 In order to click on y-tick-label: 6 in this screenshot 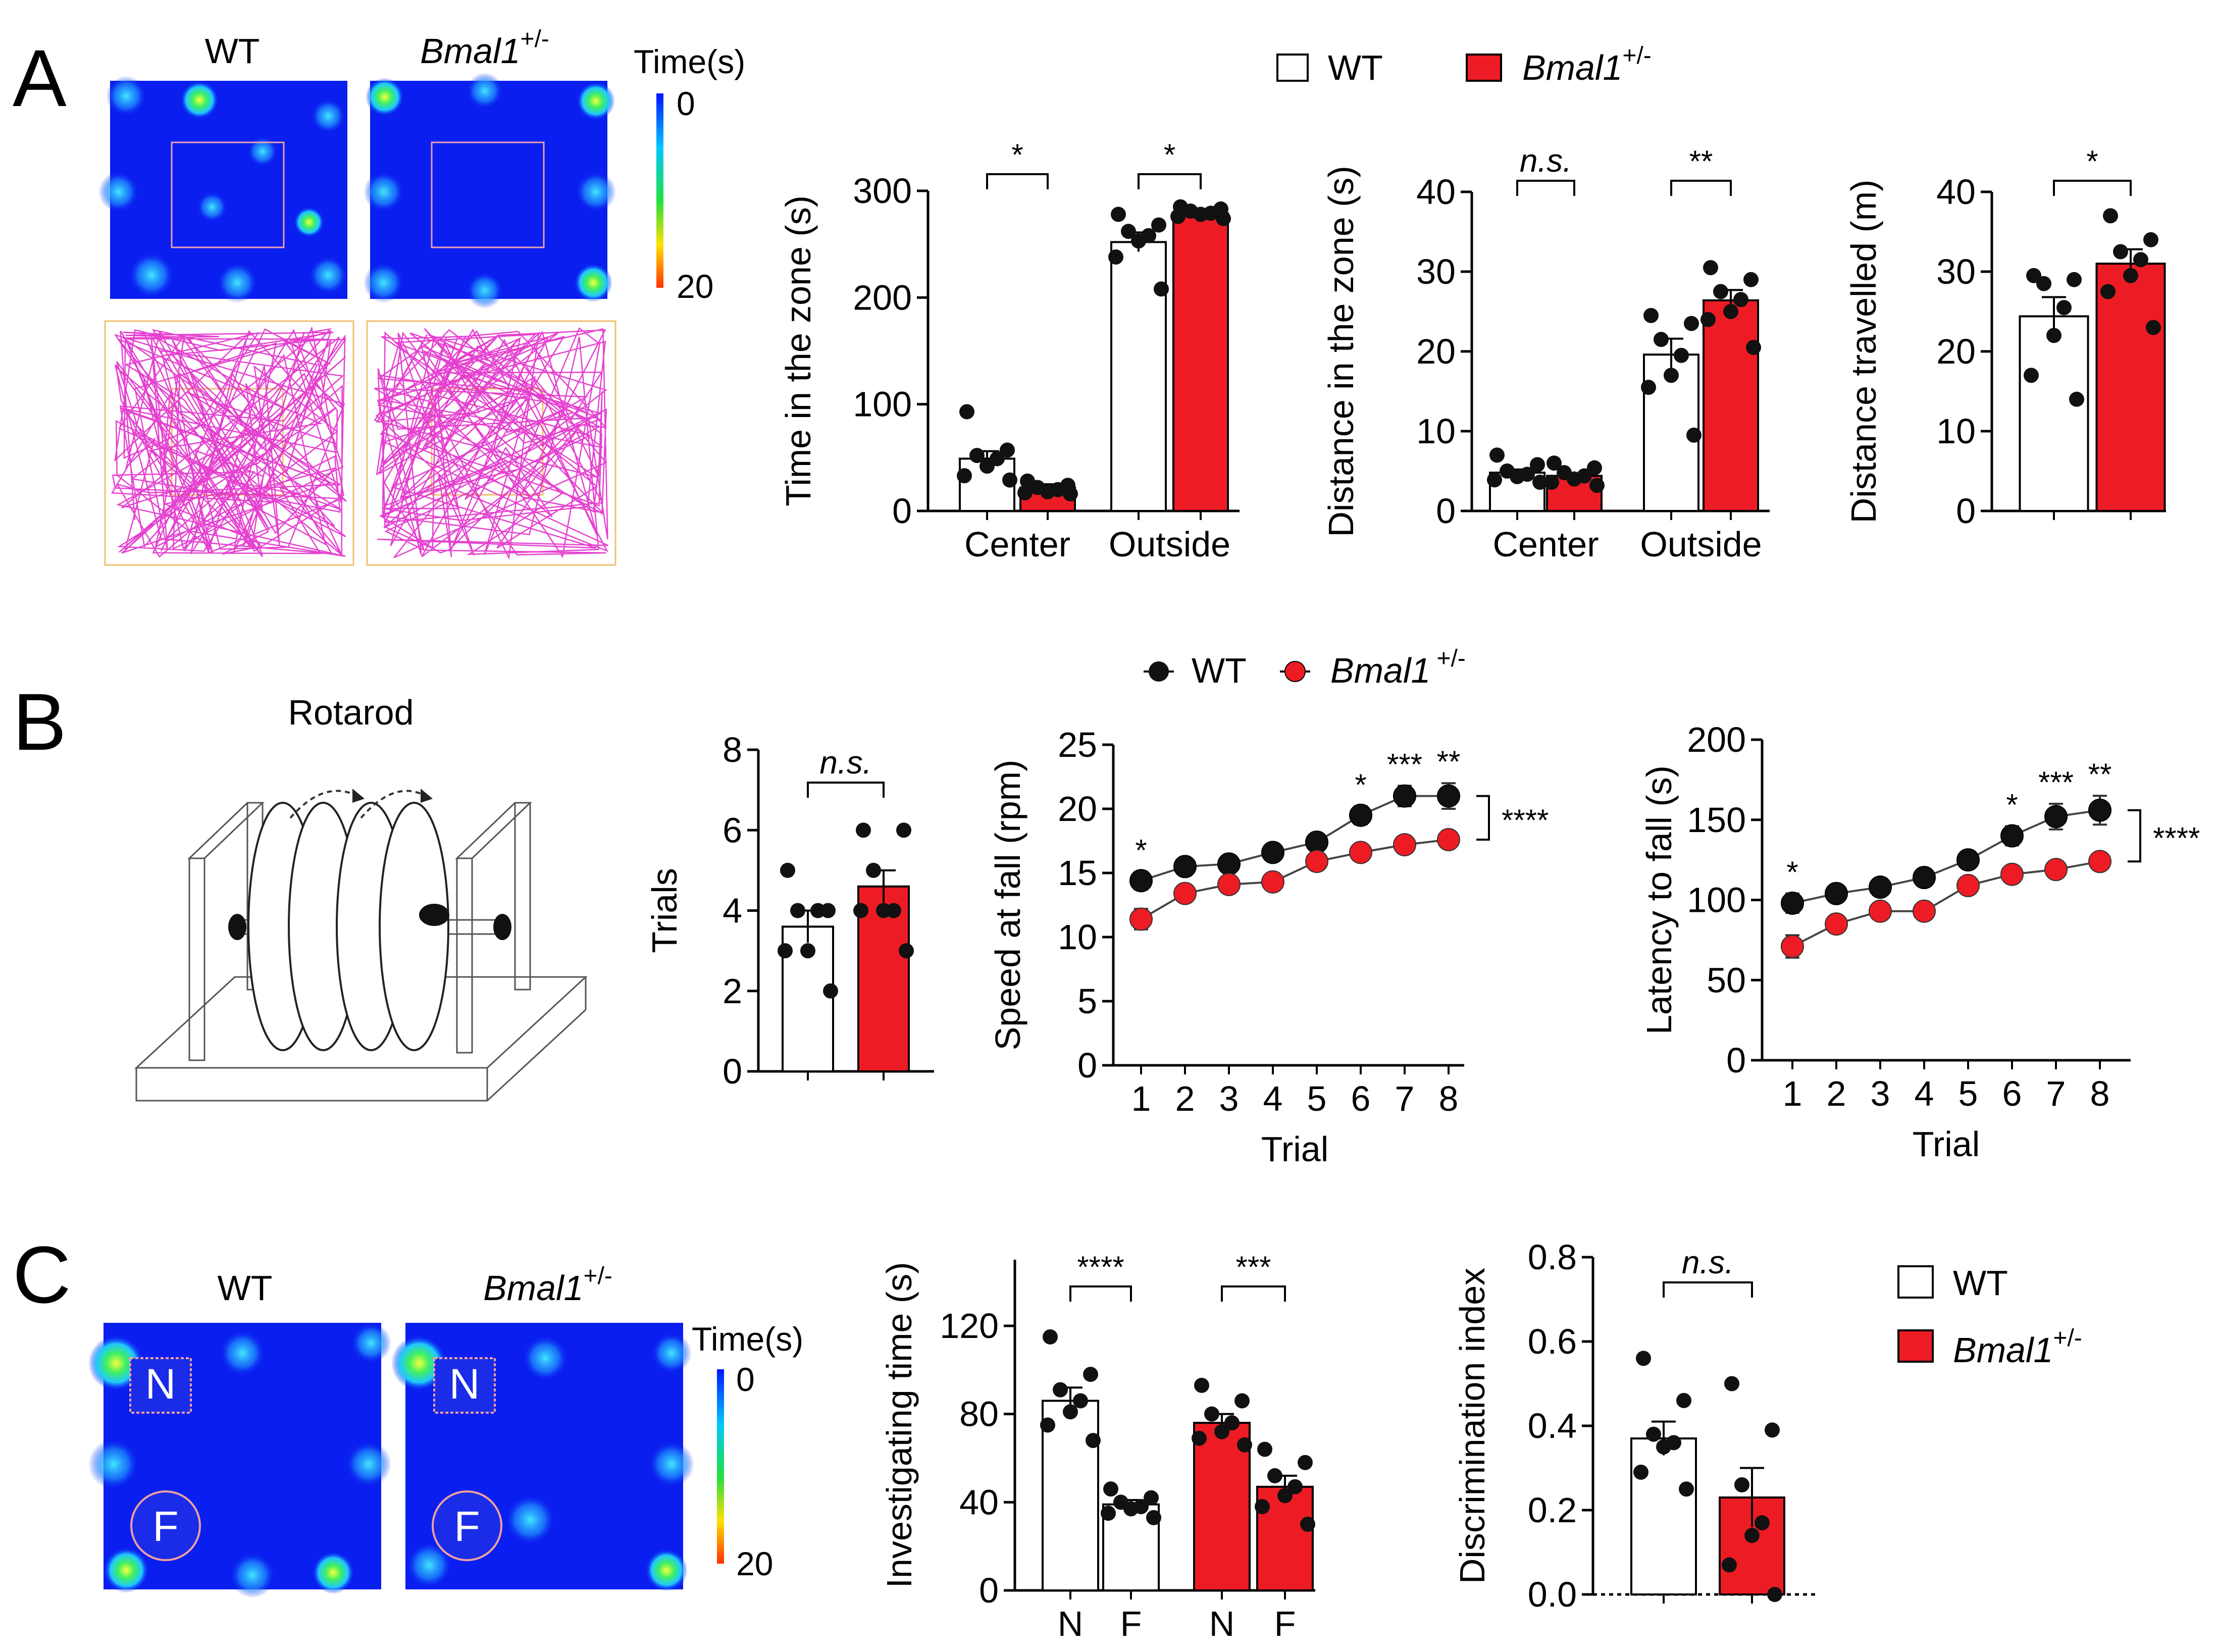, I will do `click(732, 830)`.